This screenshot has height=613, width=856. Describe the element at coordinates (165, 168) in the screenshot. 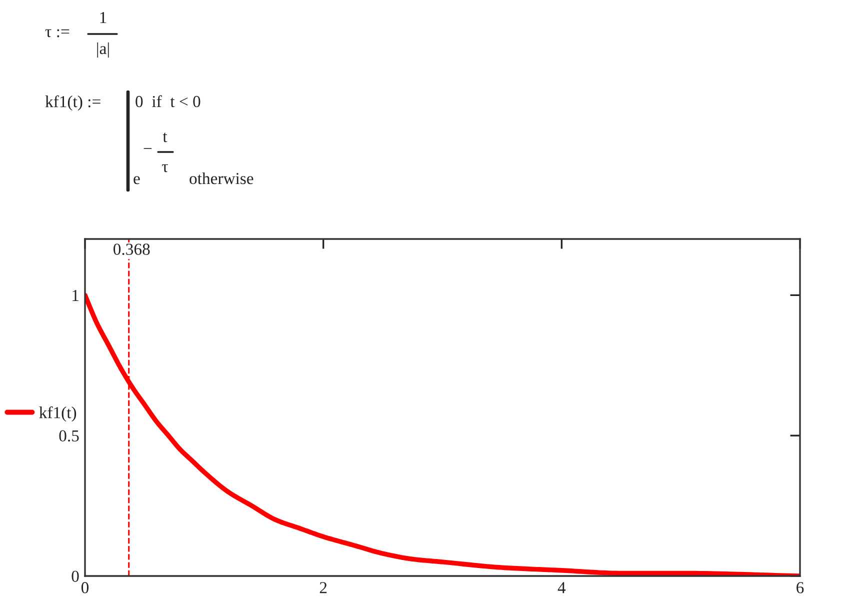

I see `text: τ` at that location.